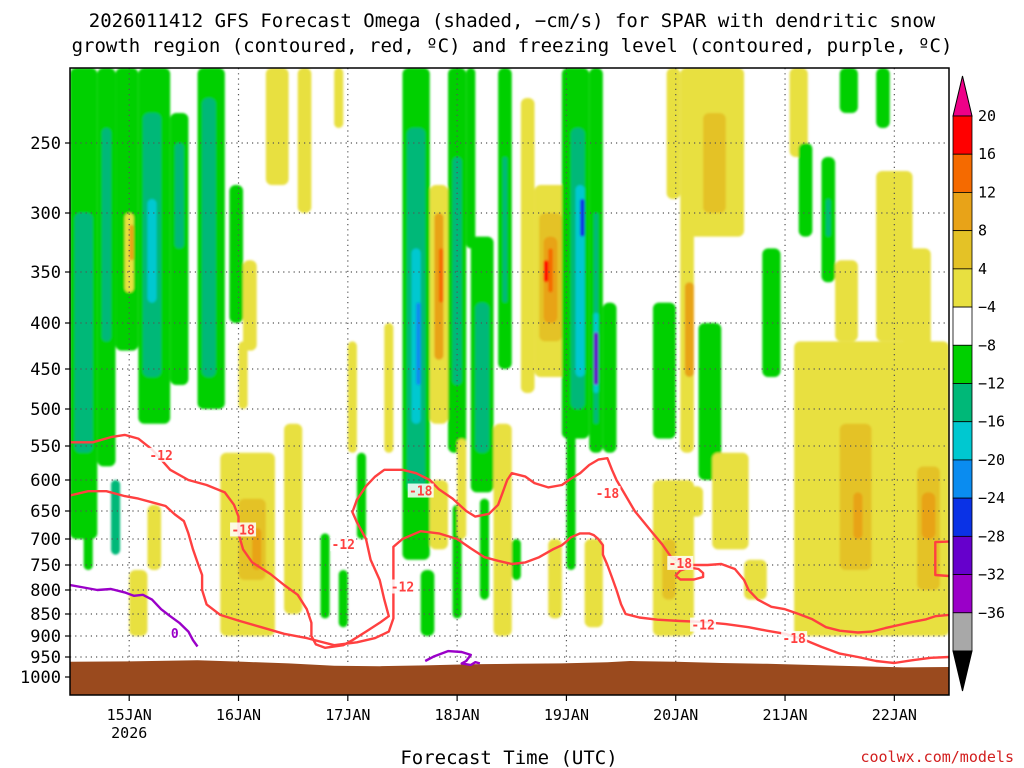 Image resolution: width=1024 pixels, height=768 pixels. I want to click on colorbar-label: −36, so click(991, 613).